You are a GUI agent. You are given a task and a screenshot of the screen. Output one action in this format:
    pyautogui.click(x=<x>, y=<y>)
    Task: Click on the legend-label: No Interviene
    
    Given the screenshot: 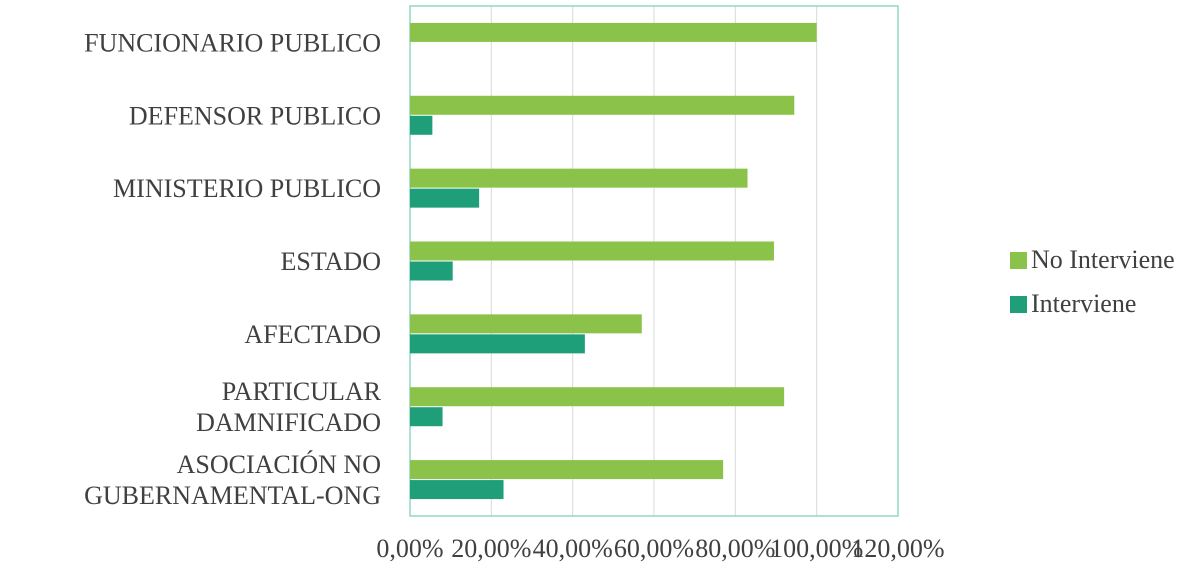 What is the action you would take?
    pyautogui.click(x=1103, y=259)
    